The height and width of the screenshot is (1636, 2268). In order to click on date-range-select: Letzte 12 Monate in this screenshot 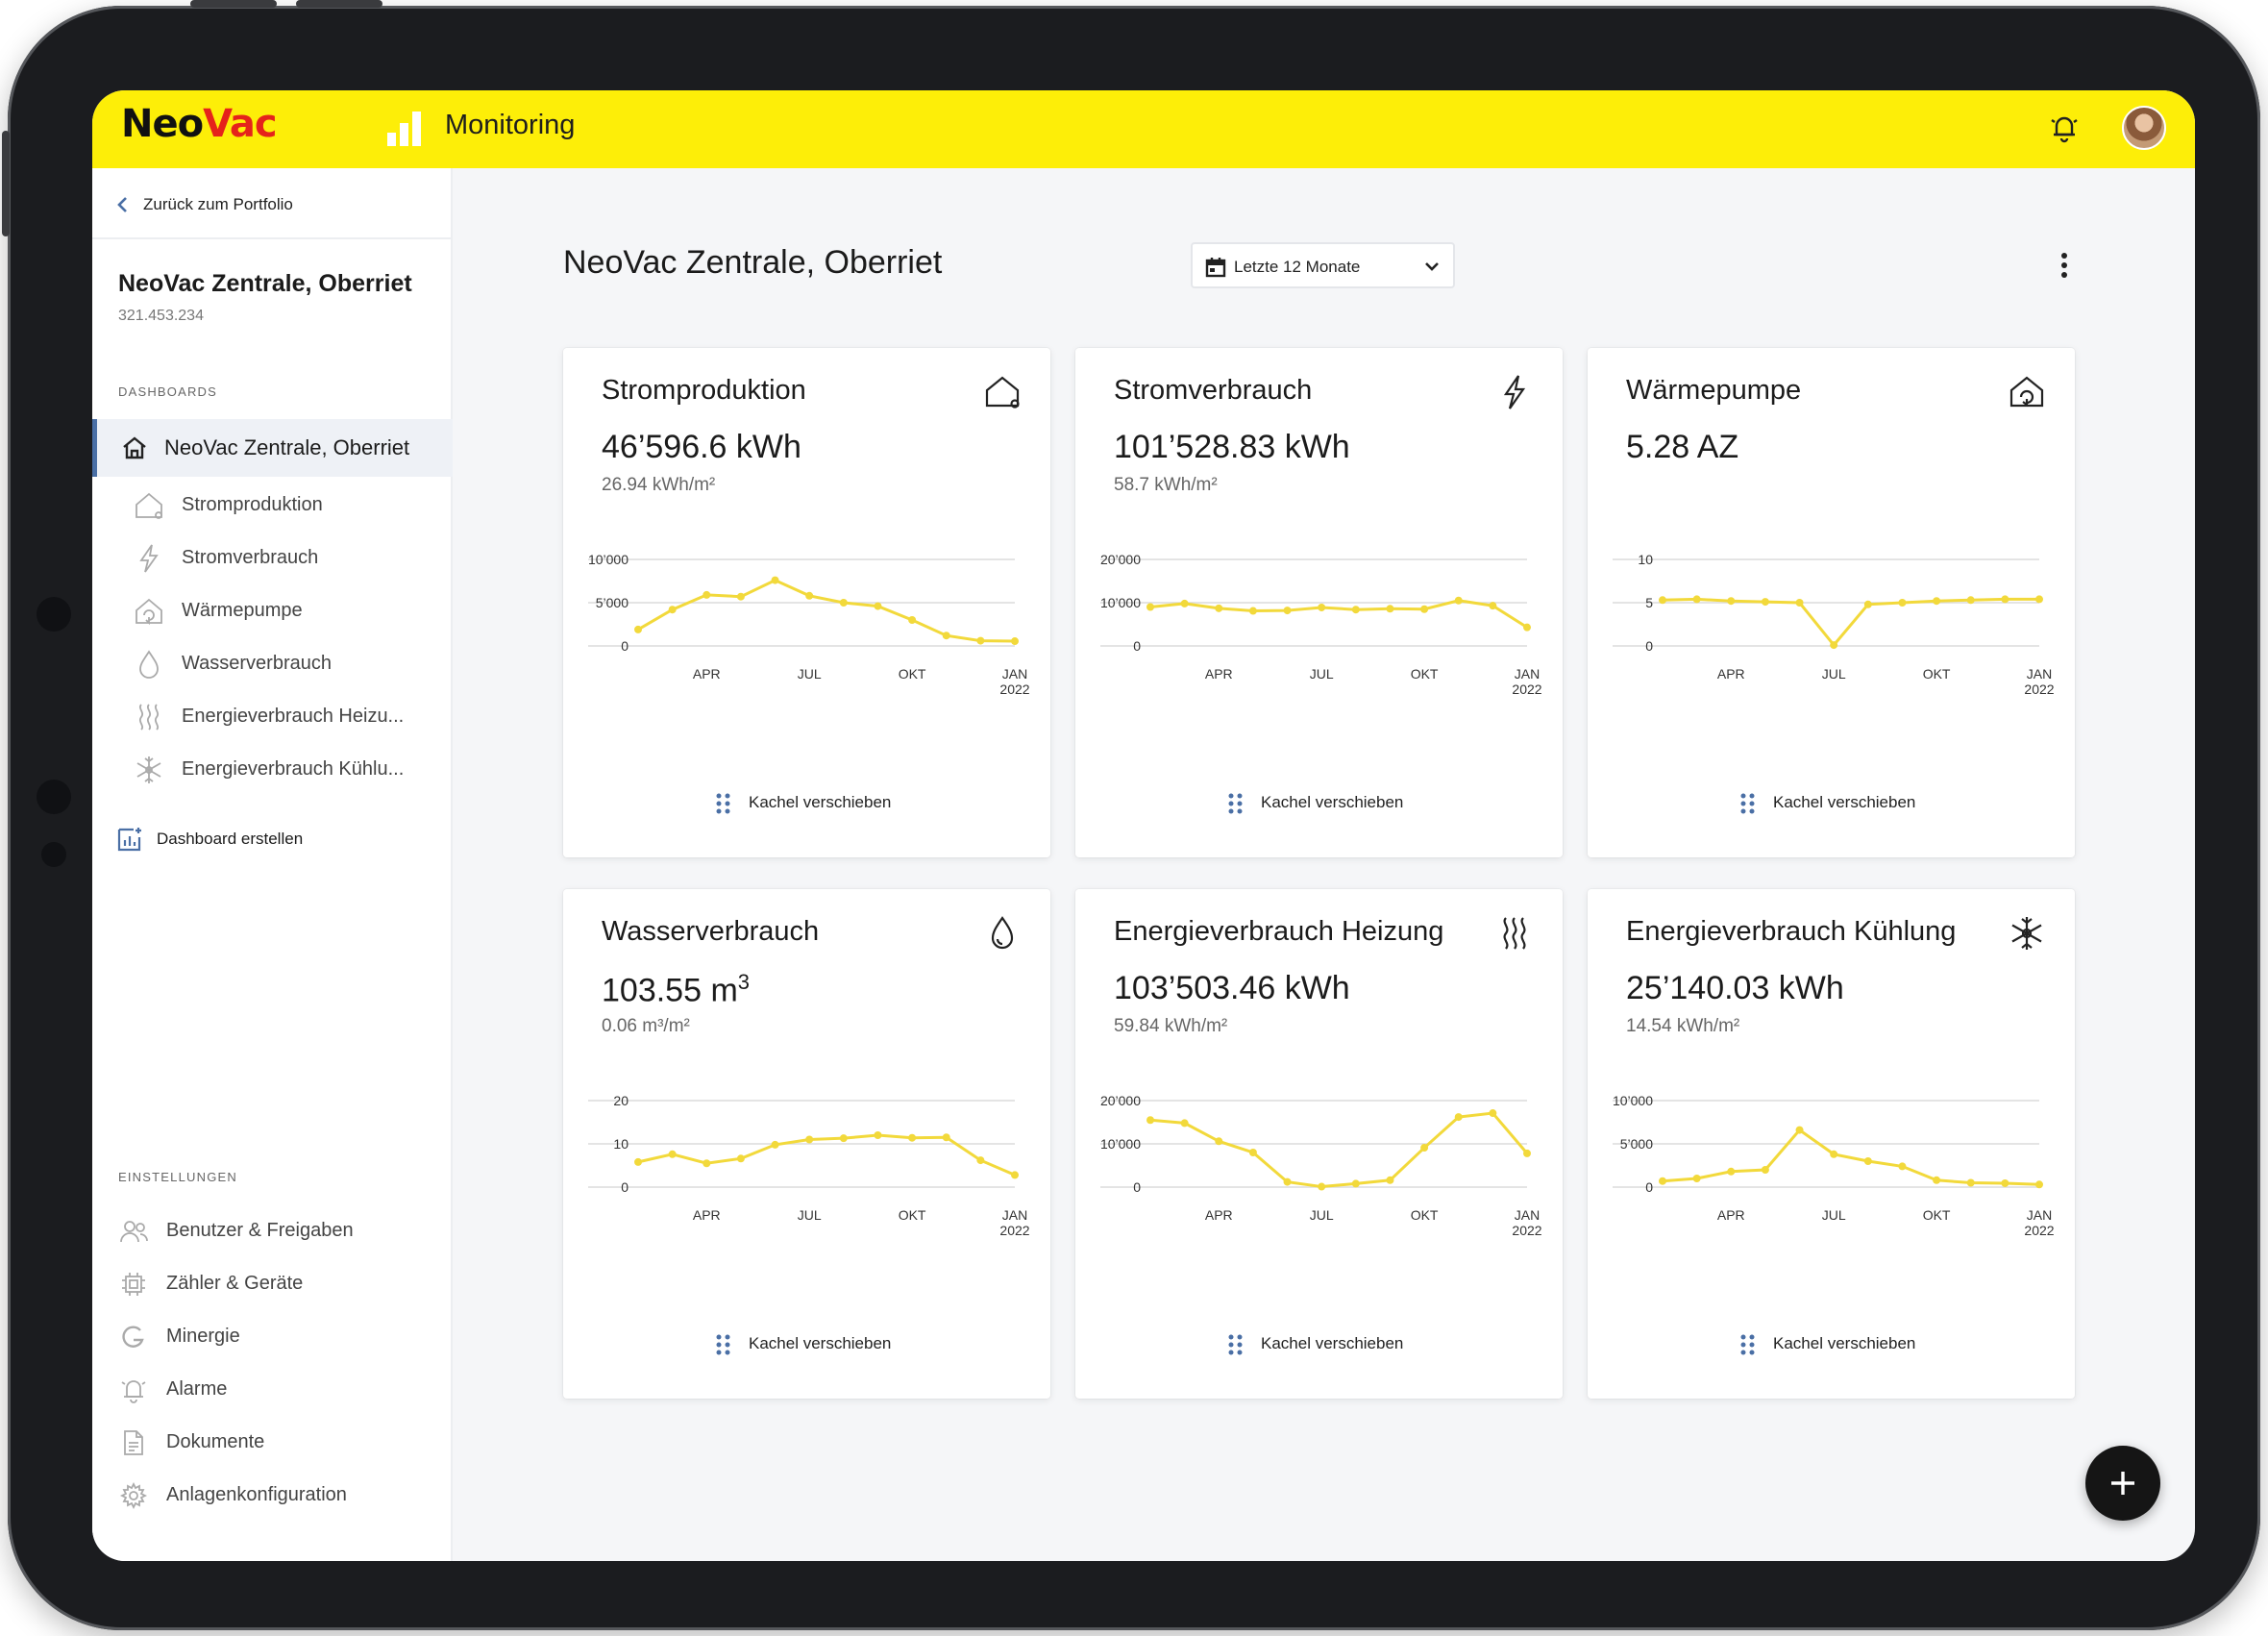, I will do `click(1323, 265)`.